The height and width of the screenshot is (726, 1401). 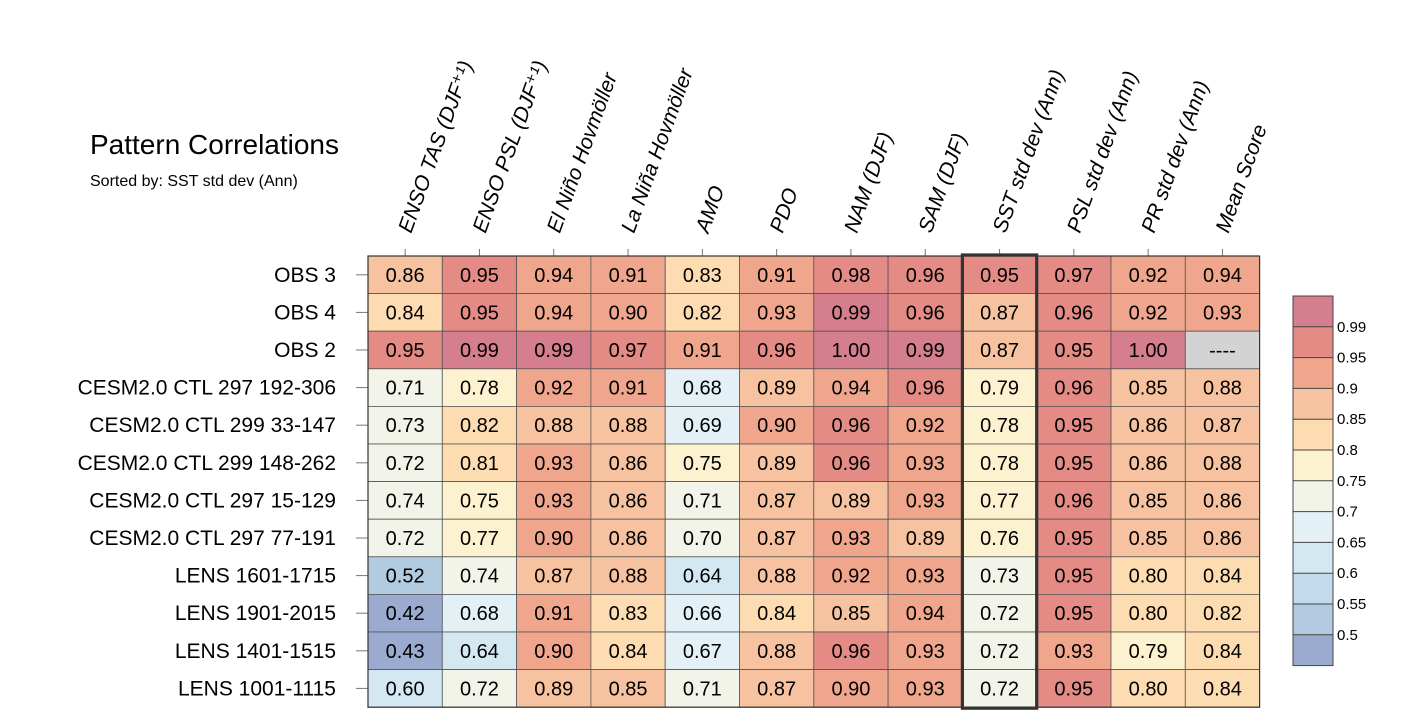 I want to click on cell-value: 0.64, so click(x=479, y=652).